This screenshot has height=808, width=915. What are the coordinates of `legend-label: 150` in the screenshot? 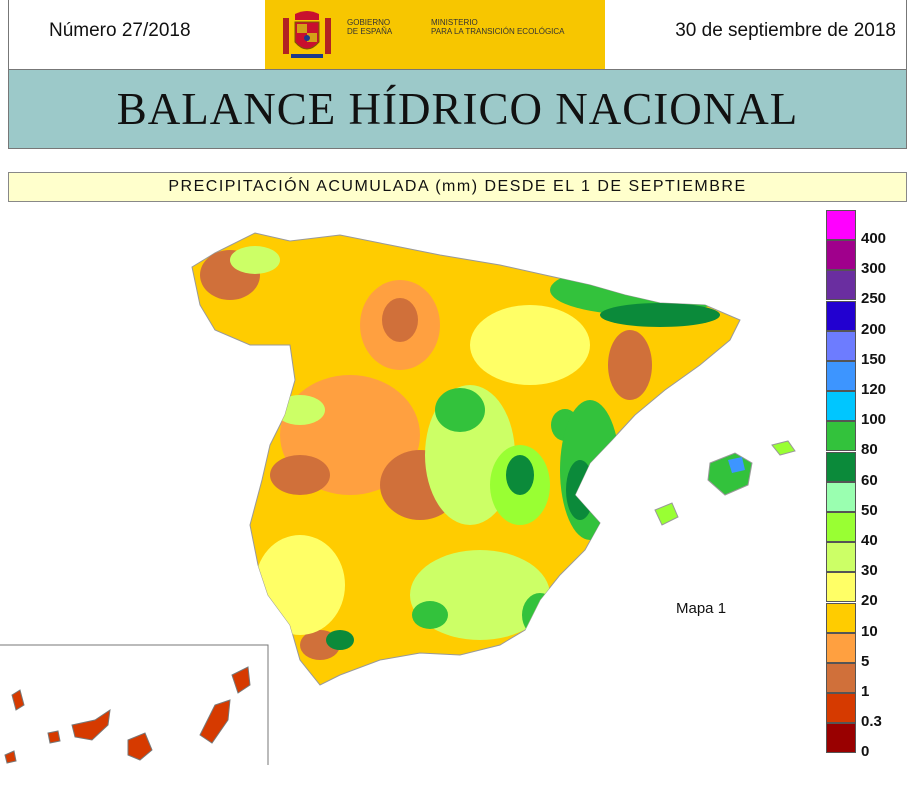 It's located at (874, 359).